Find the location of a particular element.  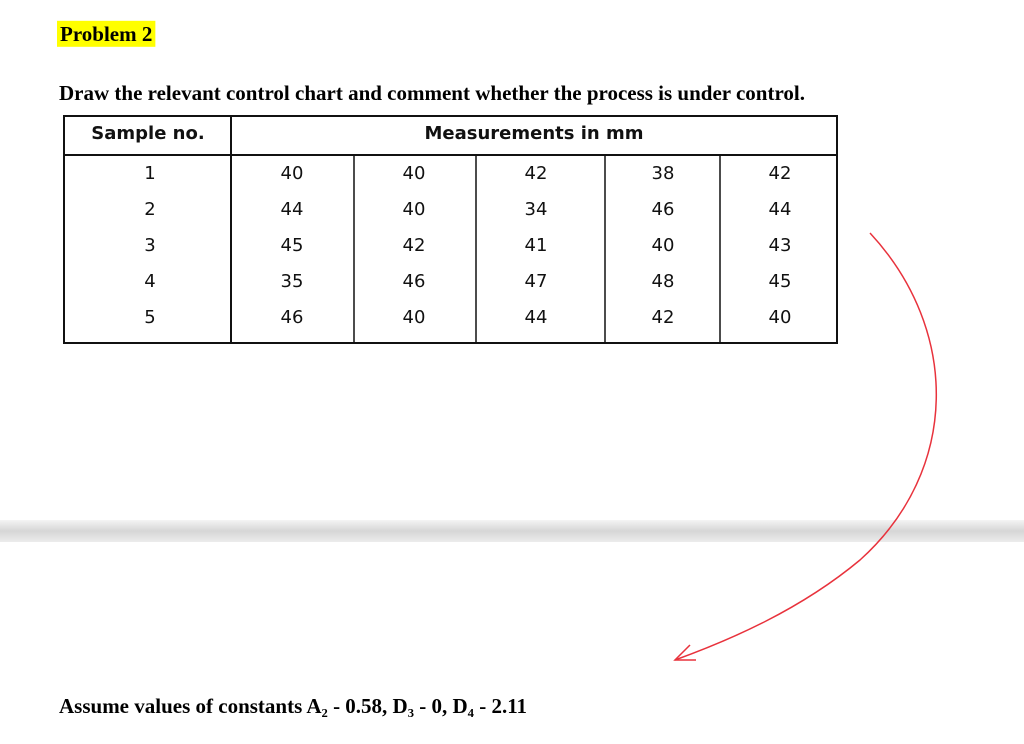

problem-title: Problem 2 is located at coordinates (106, 34).